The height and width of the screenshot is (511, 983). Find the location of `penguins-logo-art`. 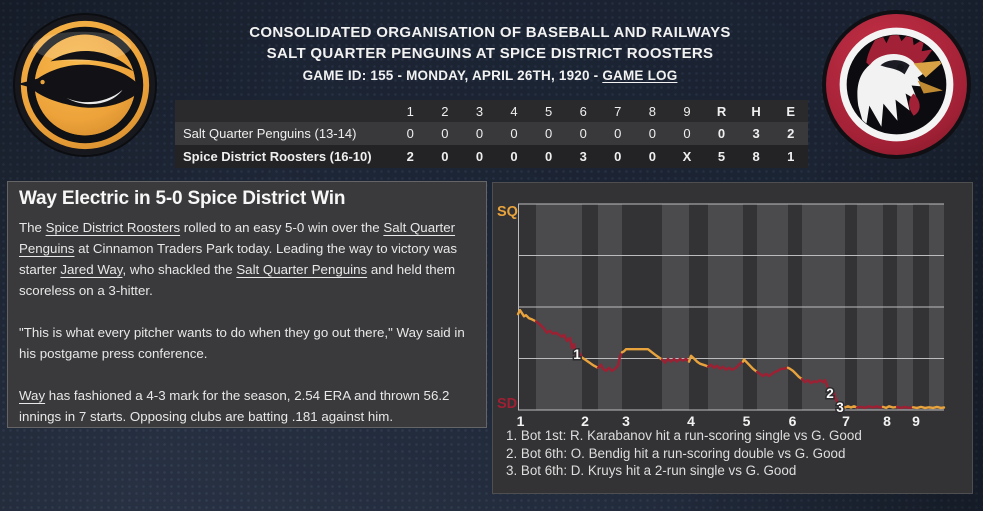

penguins-logo-art is located at coordinates (85, 85).